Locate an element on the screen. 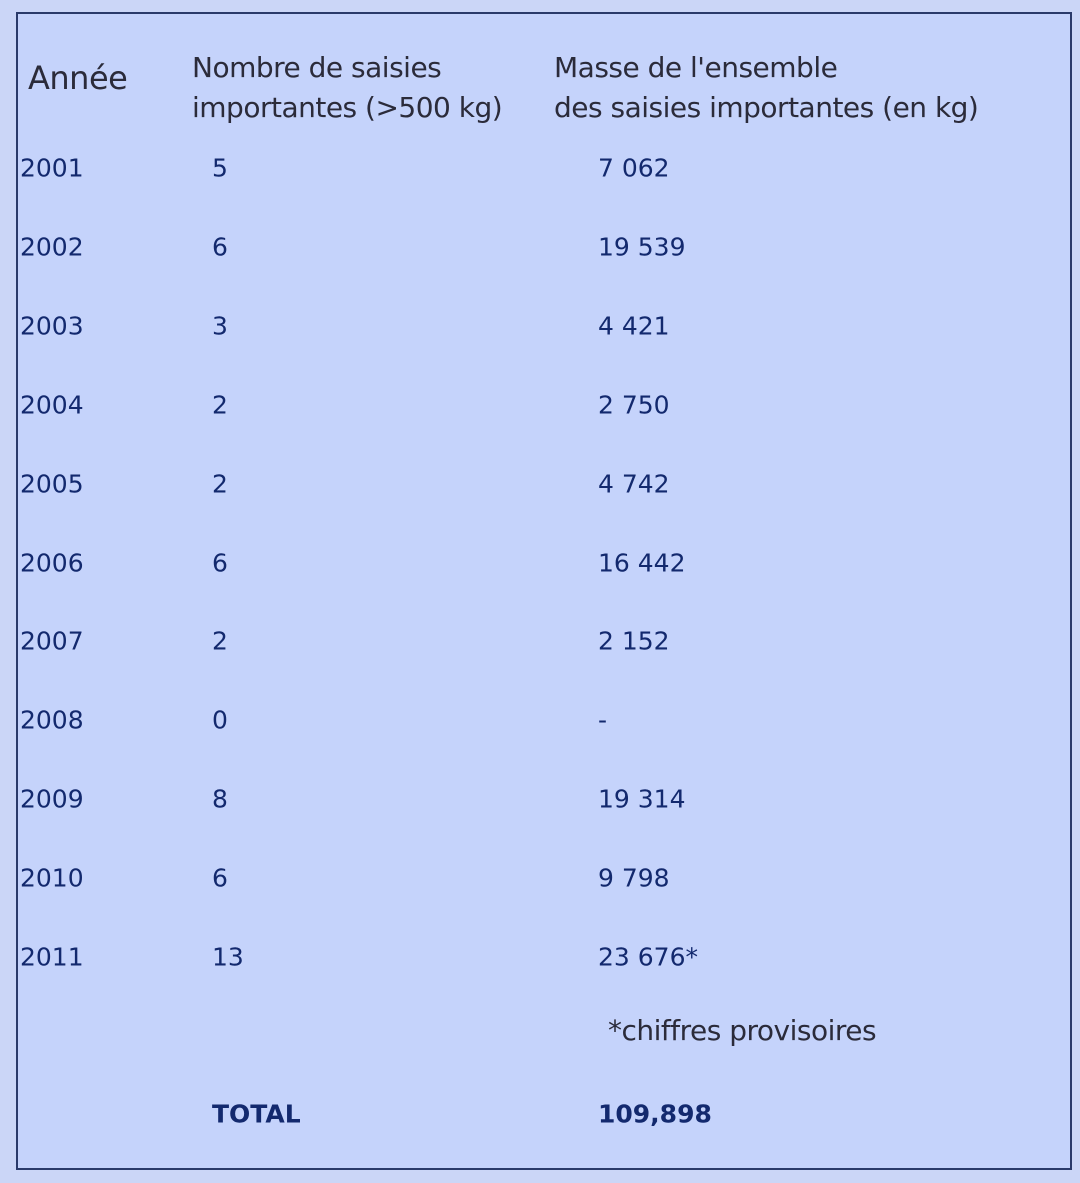 Image resolution: width=1080 pixels, height=1183 pixels. total-value: 109,898 is located at coordinates (655, 1114).